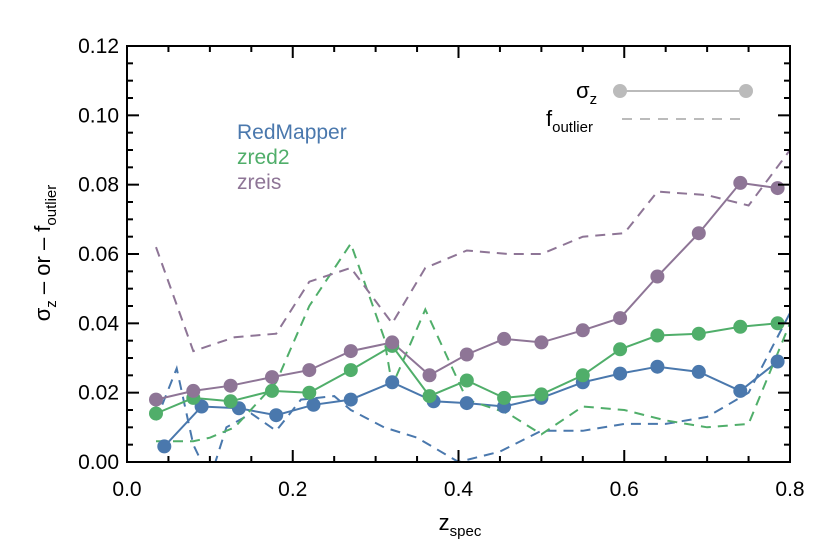 The image size is (830, 554). Describe the element at coordinates (569, 121) in the screenshot. I see `style-legend-f-label: foutlier` at that location.